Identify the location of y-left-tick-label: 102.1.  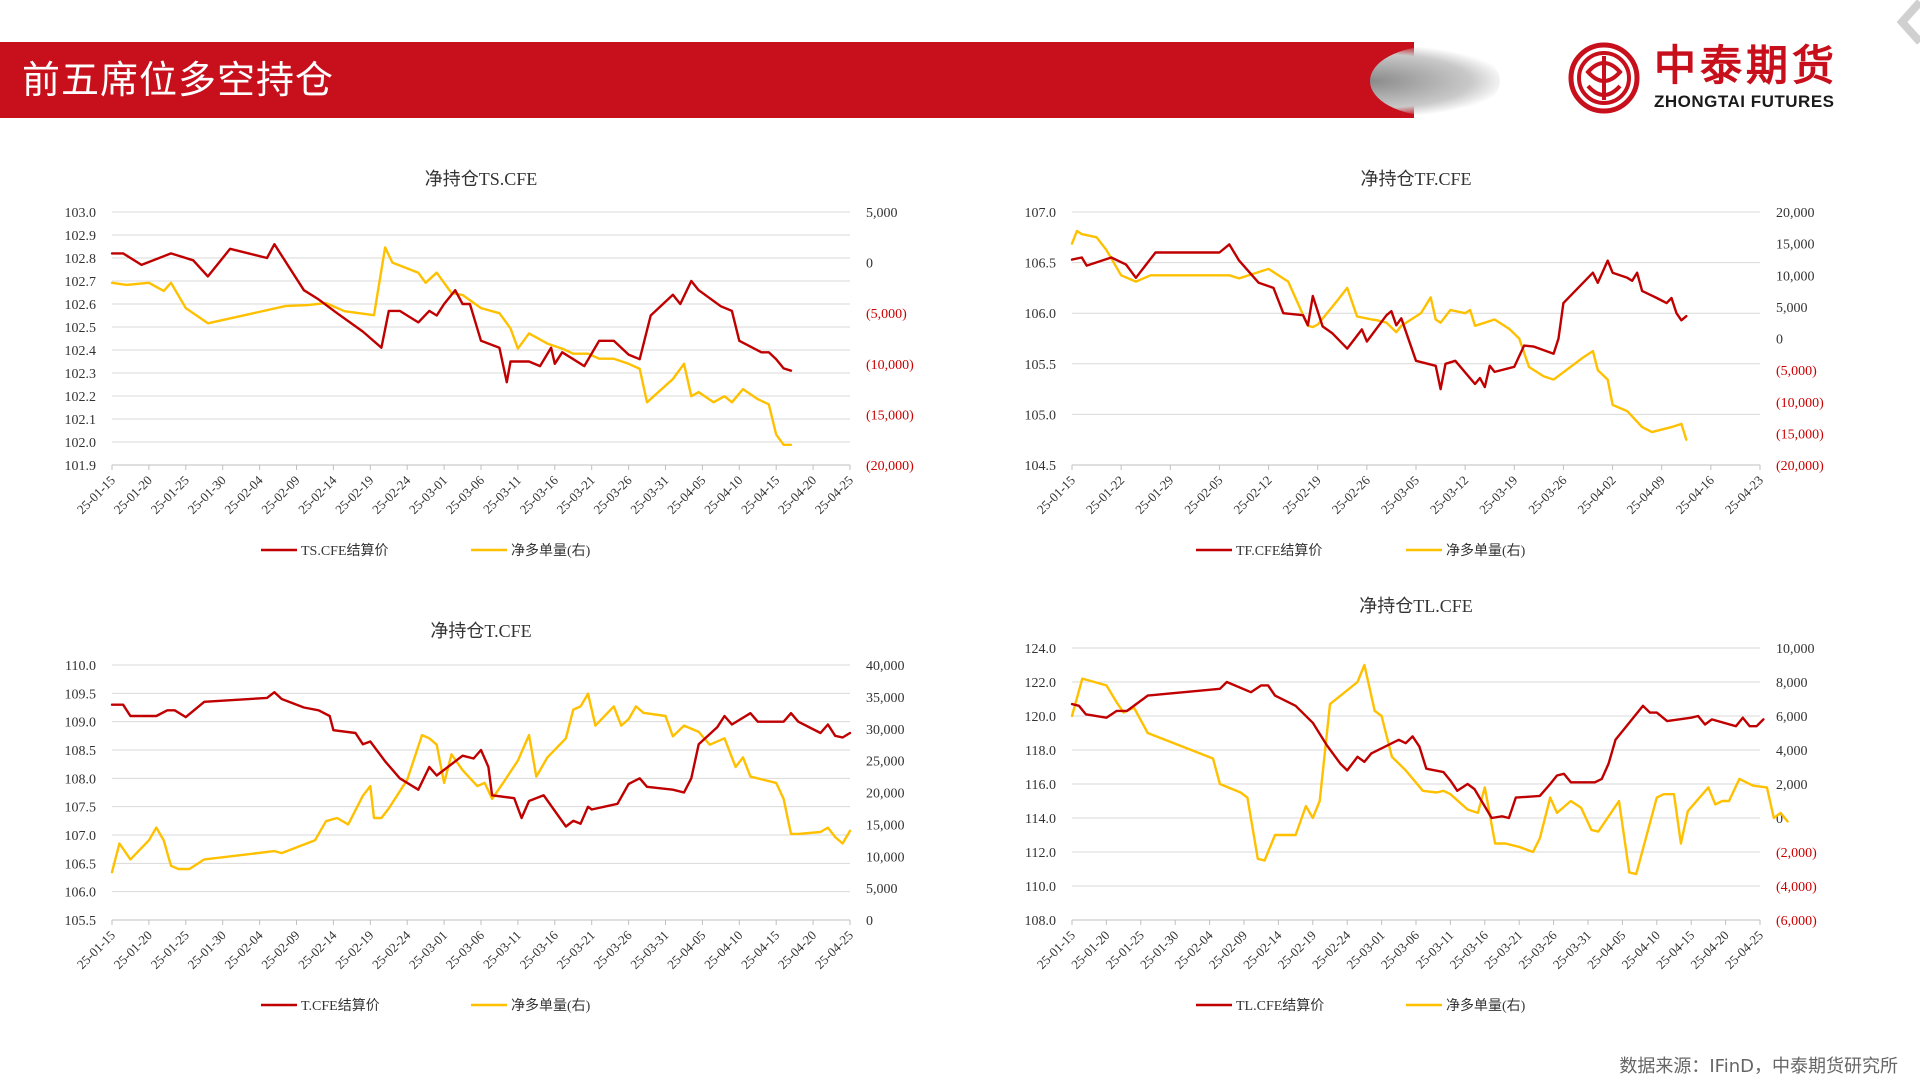
(81, 420).